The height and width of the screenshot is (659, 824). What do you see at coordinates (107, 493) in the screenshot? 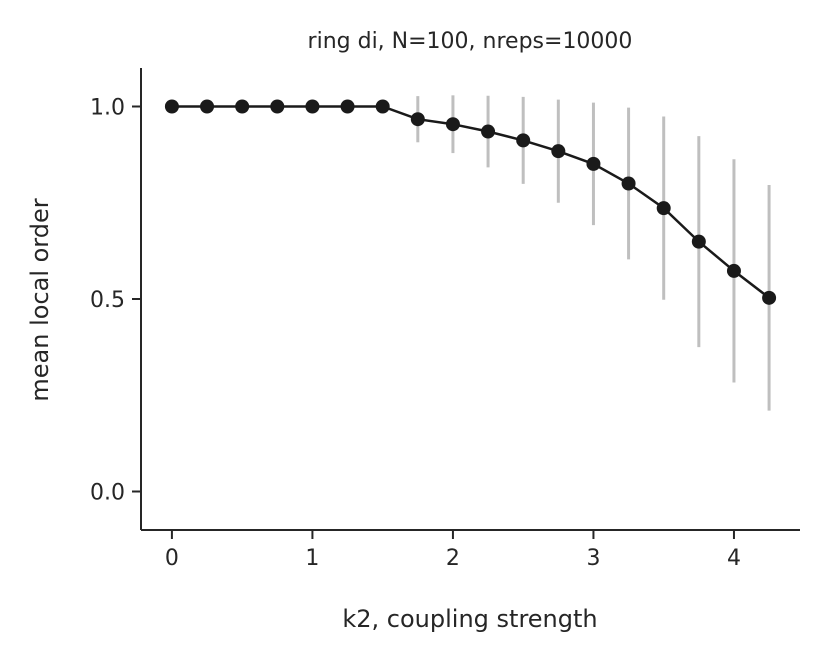
I see `y-tick-label: 0.0` at bounding box center [107, 493].